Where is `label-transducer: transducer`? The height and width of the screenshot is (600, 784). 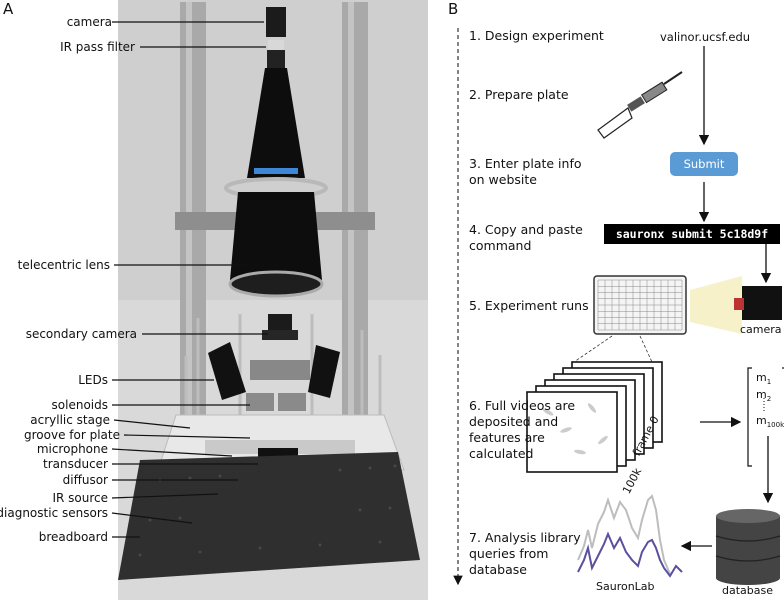 label-transducer: transducer is located at coordinates (75, 464).